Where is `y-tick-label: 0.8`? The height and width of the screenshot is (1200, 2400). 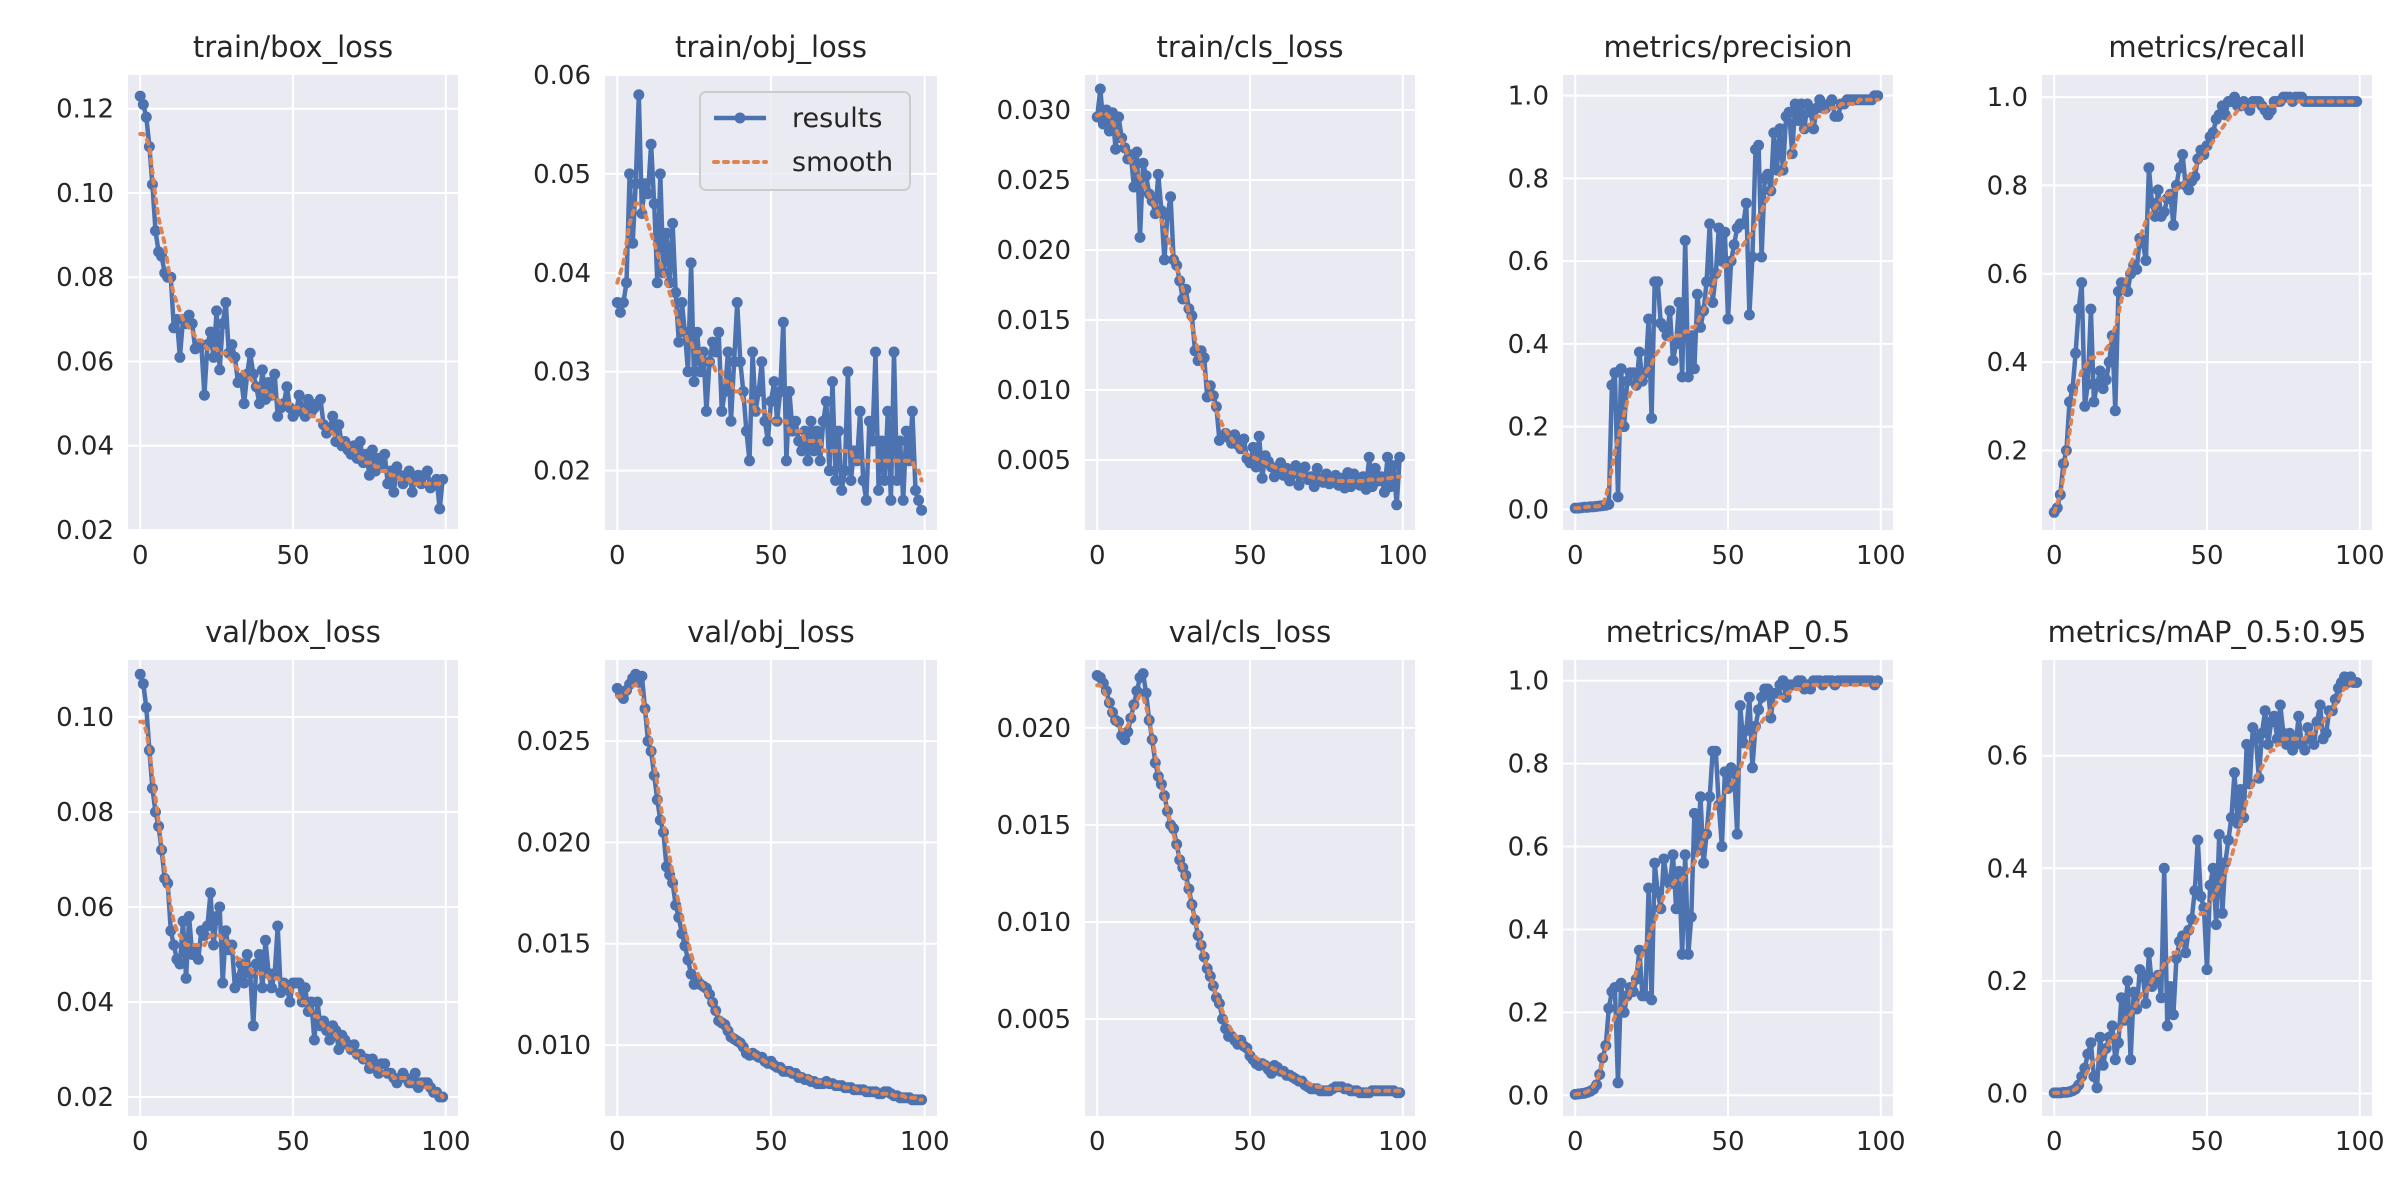
y-tick-label: 0.8 is located at coordinates (1528, 765).